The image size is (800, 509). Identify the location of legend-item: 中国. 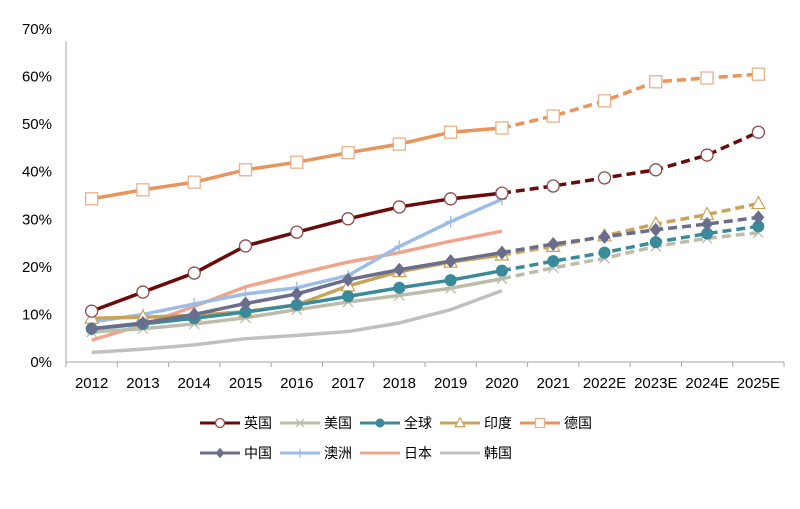
(236, 453).